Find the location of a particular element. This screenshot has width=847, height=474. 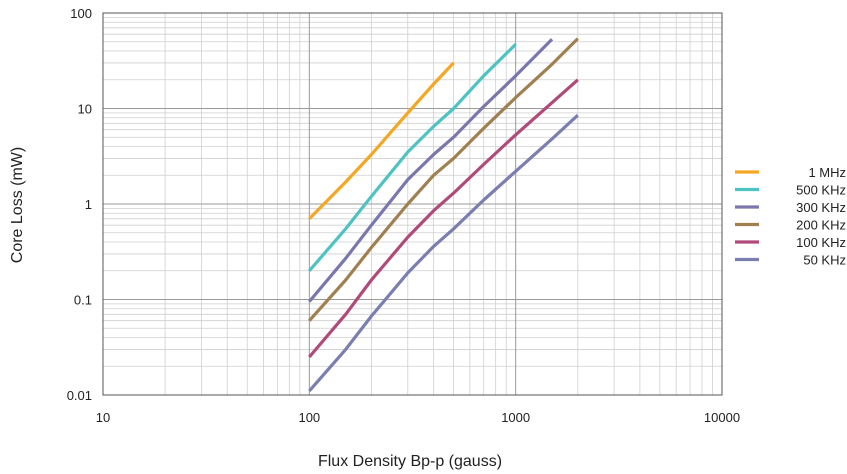

x-tick-label: 10 is located at coordinates (103, 417).